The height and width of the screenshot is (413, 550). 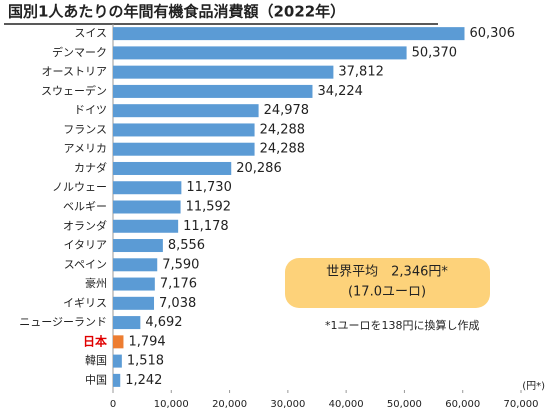 What do you see at coordinates (79, 52) in the screenshot?
I see `y-tick-label: デンマーク` at bounding box center [79, 52].